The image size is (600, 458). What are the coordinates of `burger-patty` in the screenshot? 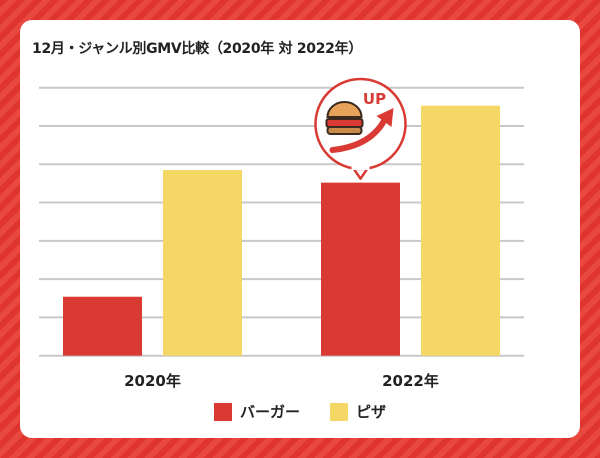 It's located at (344, 123).